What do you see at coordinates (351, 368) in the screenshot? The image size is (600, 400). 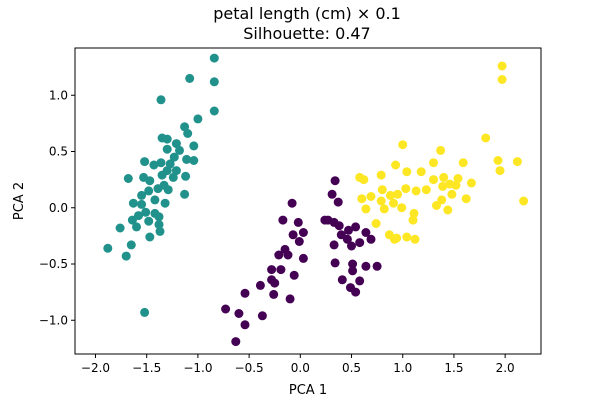 I see `x-tick-label: 0.5` at bounding box center [351, 368].